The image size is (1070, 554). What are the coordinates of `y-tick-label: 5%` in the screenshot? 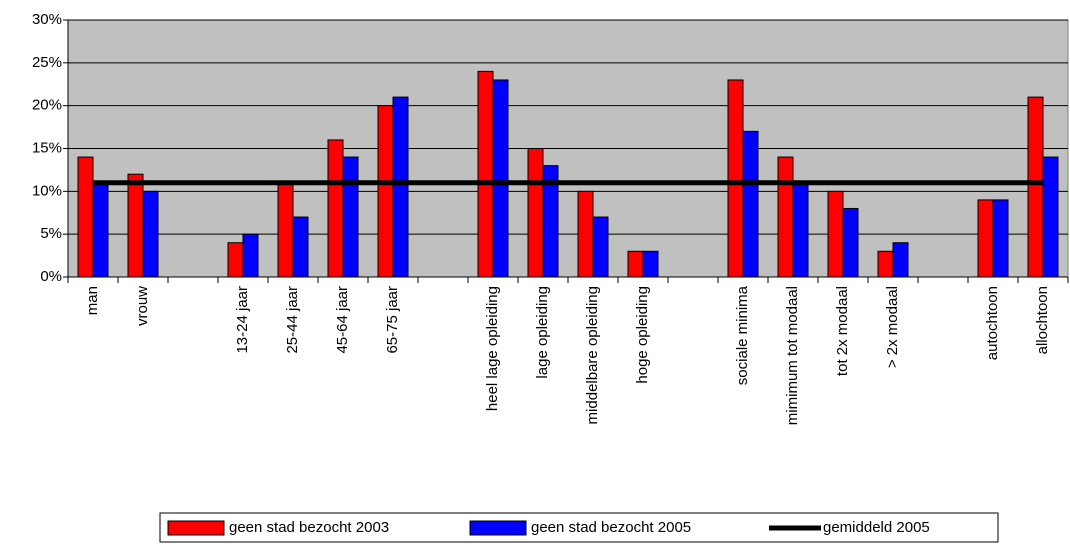 It's located at (51, 233).